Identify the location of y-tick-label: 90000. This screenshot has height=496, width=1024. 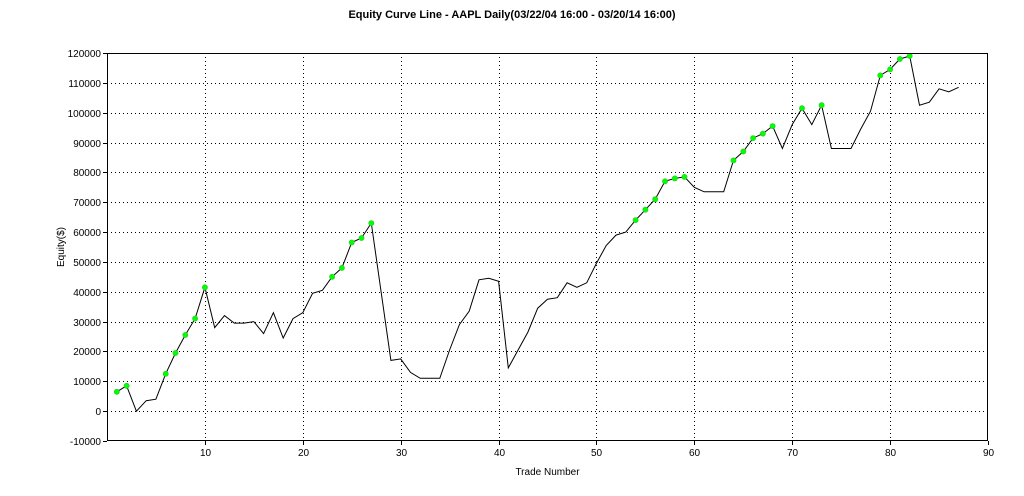
(87, 144).